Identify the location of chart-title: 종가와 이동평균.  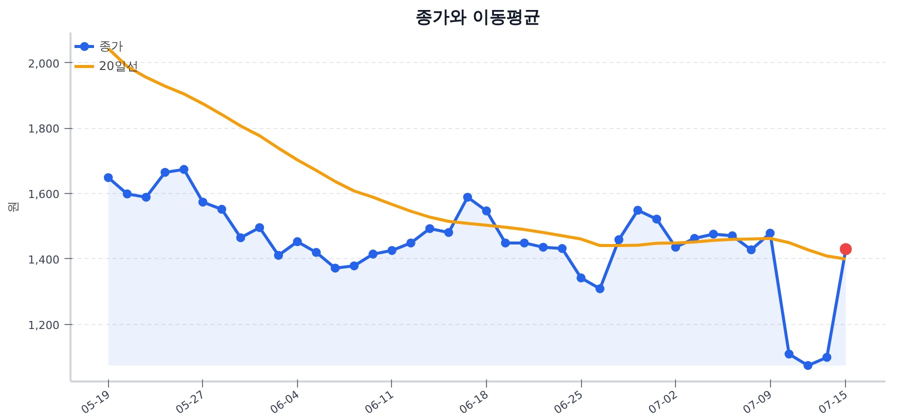
(478, 18).